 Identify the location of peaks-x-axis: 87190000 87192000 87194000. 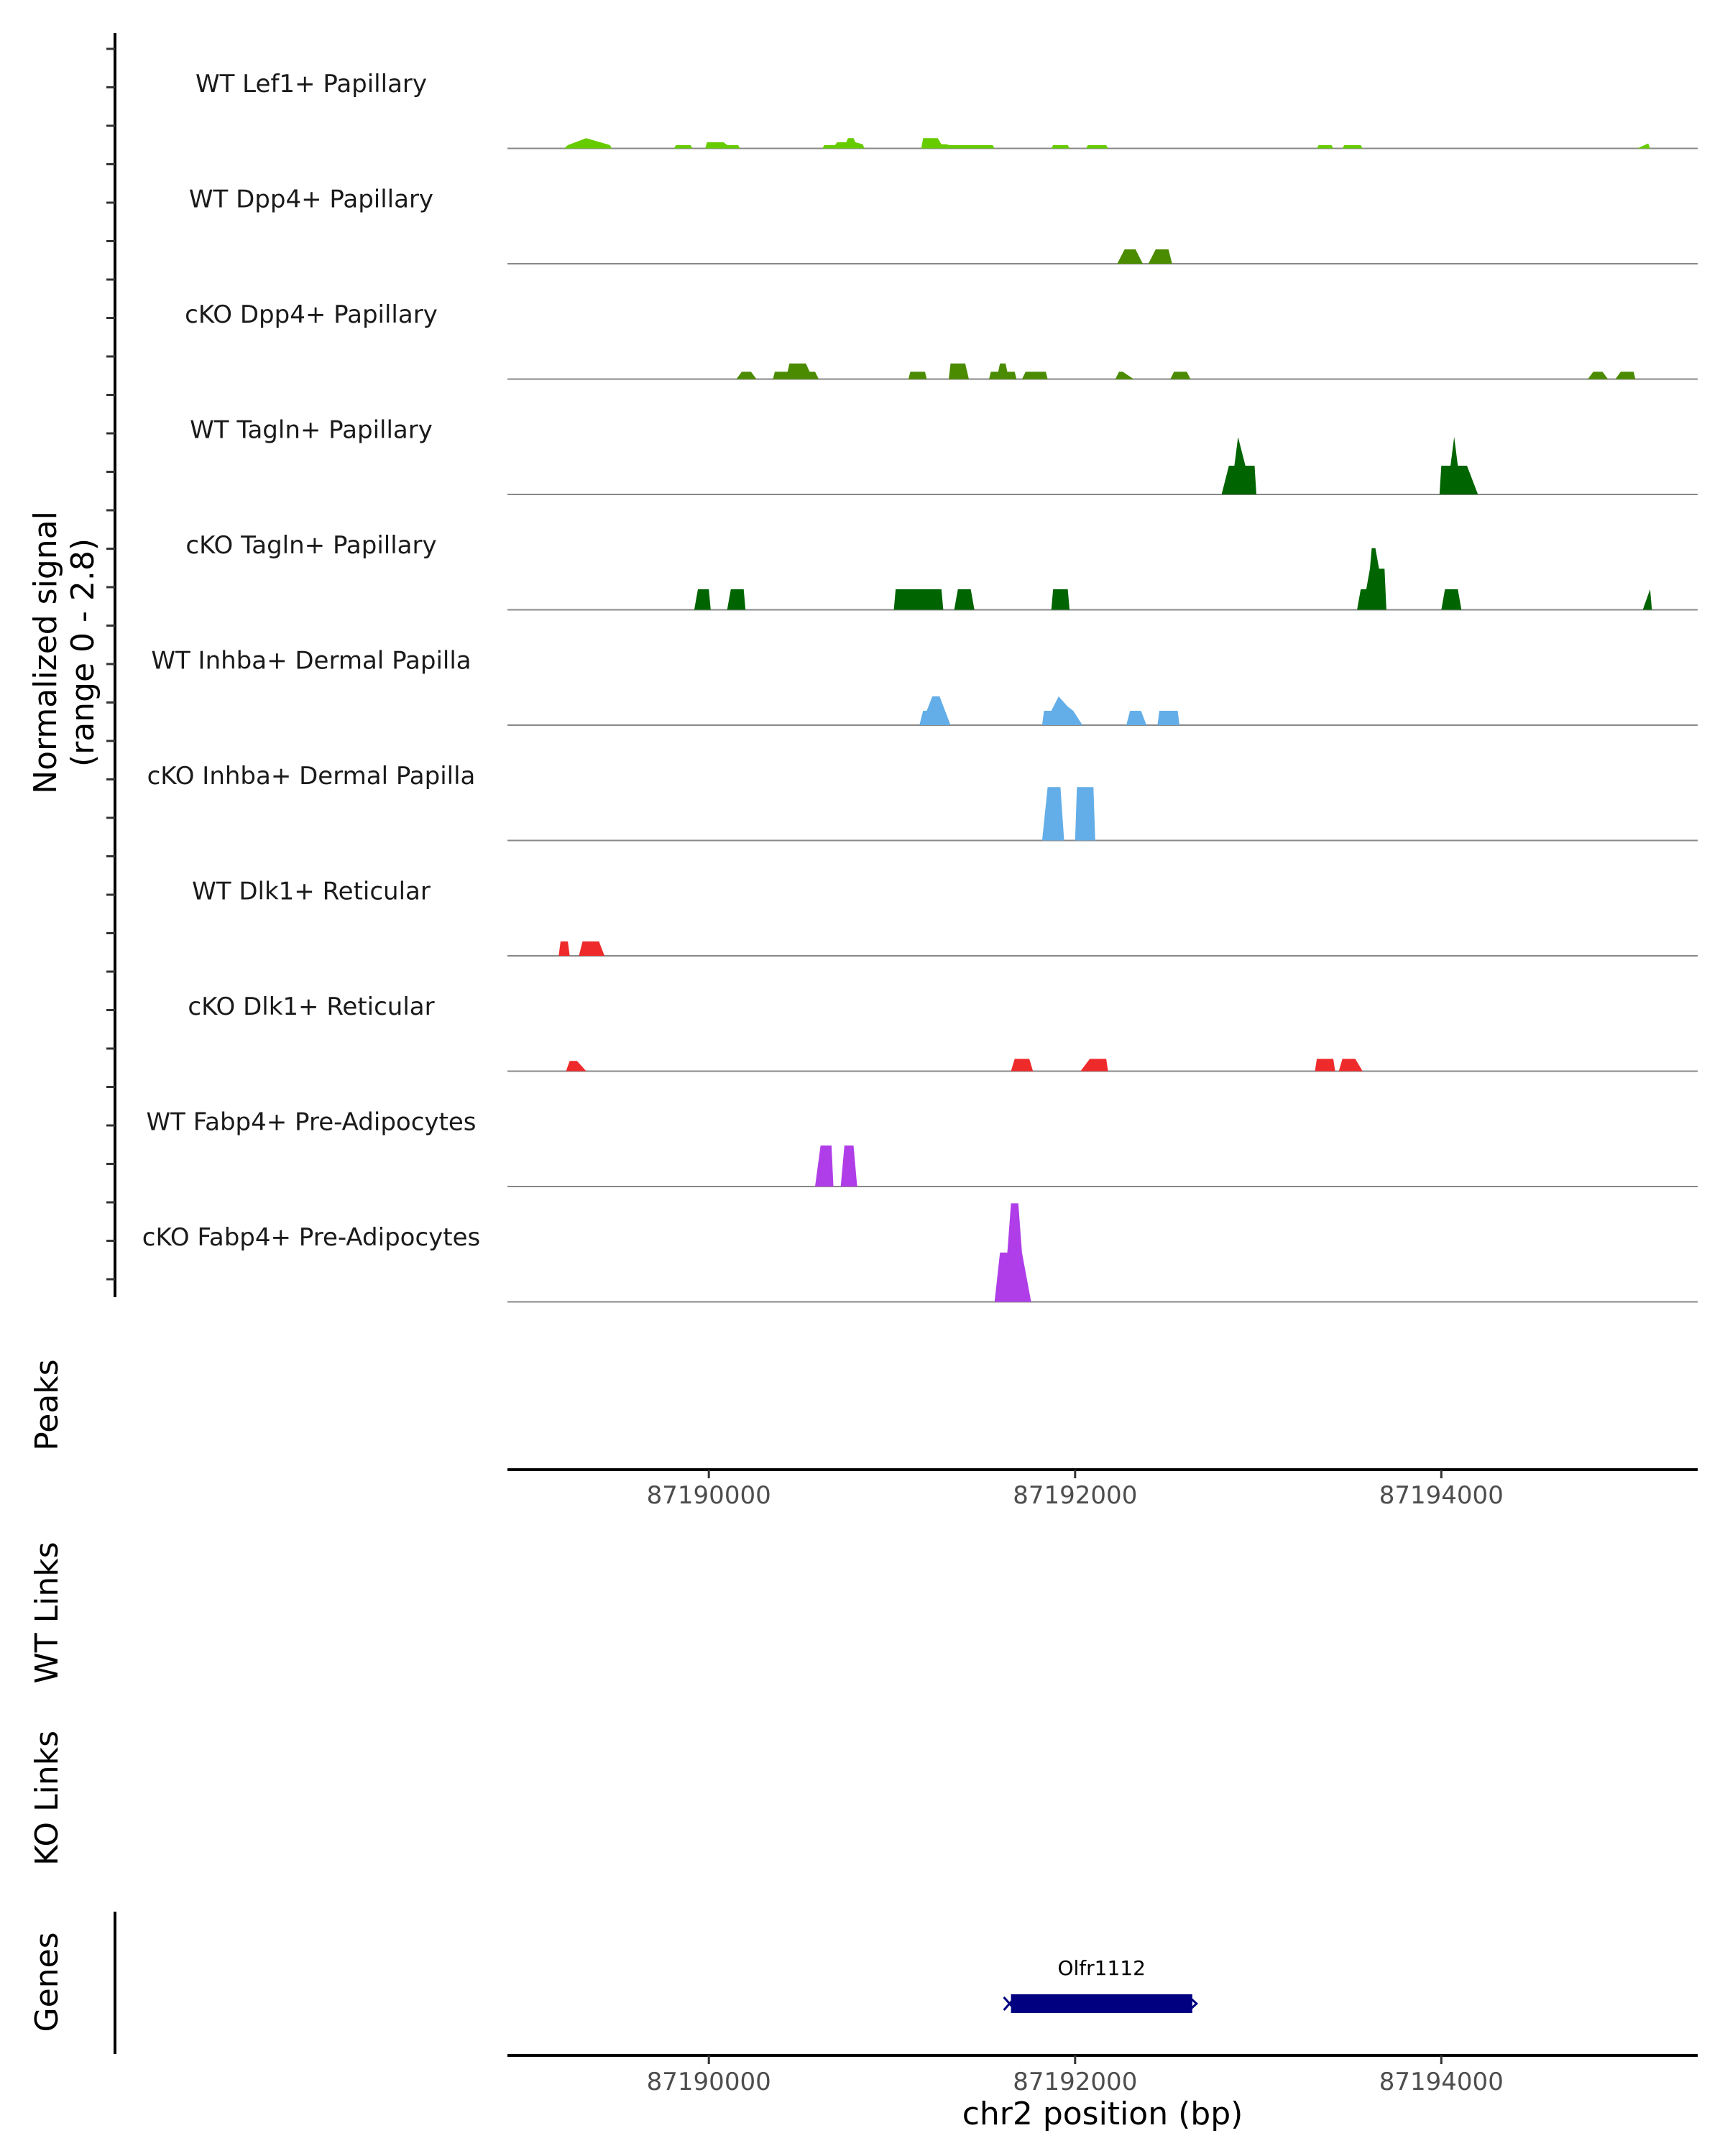
(1075, 1490).